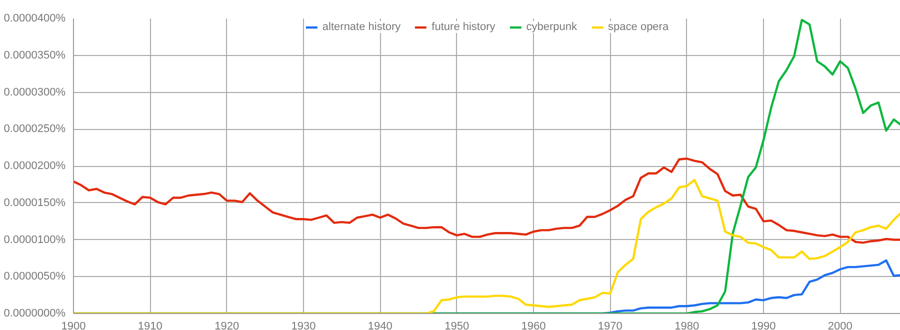  I want to click on y-tick-label: 0.0000000%, so click(35, 314).